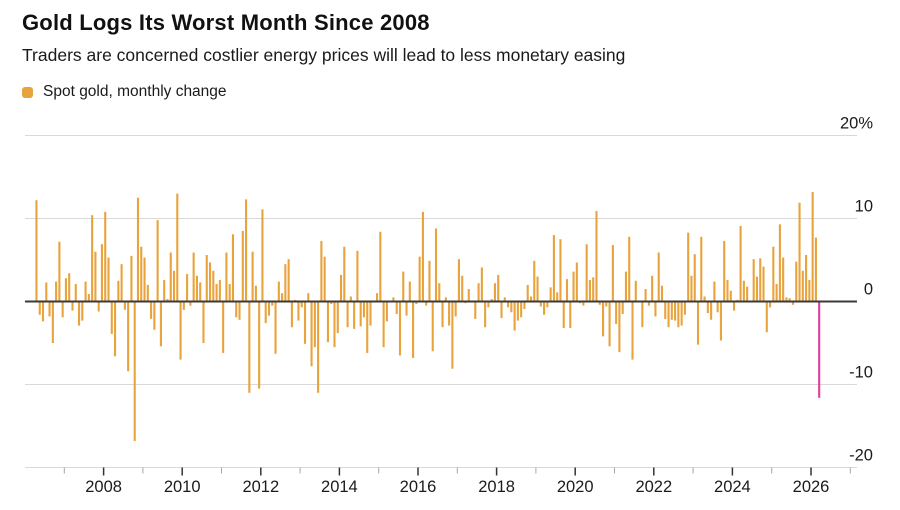  I want to click on x-axis-label: 2016, so click(418, 487).